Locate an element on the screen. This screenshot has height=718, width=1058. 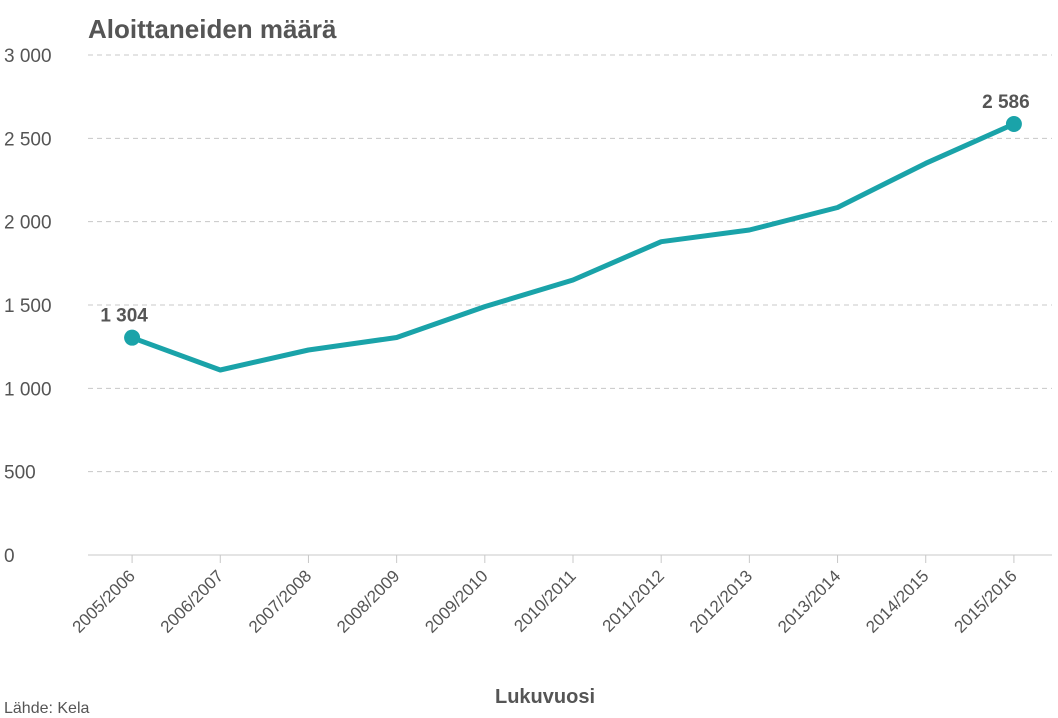
y-tick-label: 2 000 is located at coordinates (28, 223).